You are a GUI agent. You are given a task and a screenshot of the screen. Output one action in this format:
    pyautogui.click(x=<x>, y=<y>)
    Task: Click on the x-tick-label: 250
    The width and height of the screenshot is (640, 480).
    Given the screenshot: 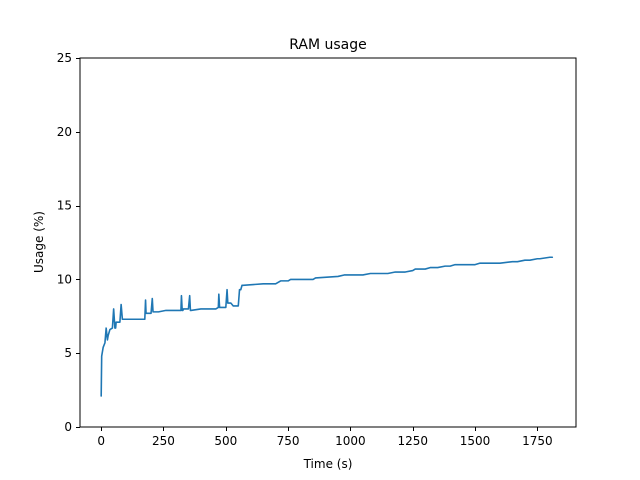 What is the action you would take?
    pyautogui.click(x=163, y=441)
    